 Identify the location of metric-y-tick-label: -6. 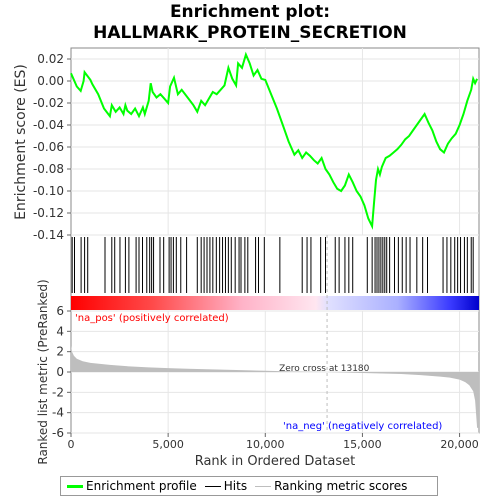
(58, 433).